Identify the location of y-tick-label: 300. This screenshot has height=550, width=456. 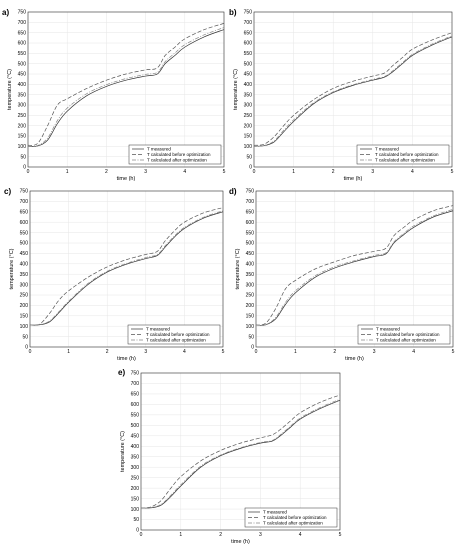
(22, 106).